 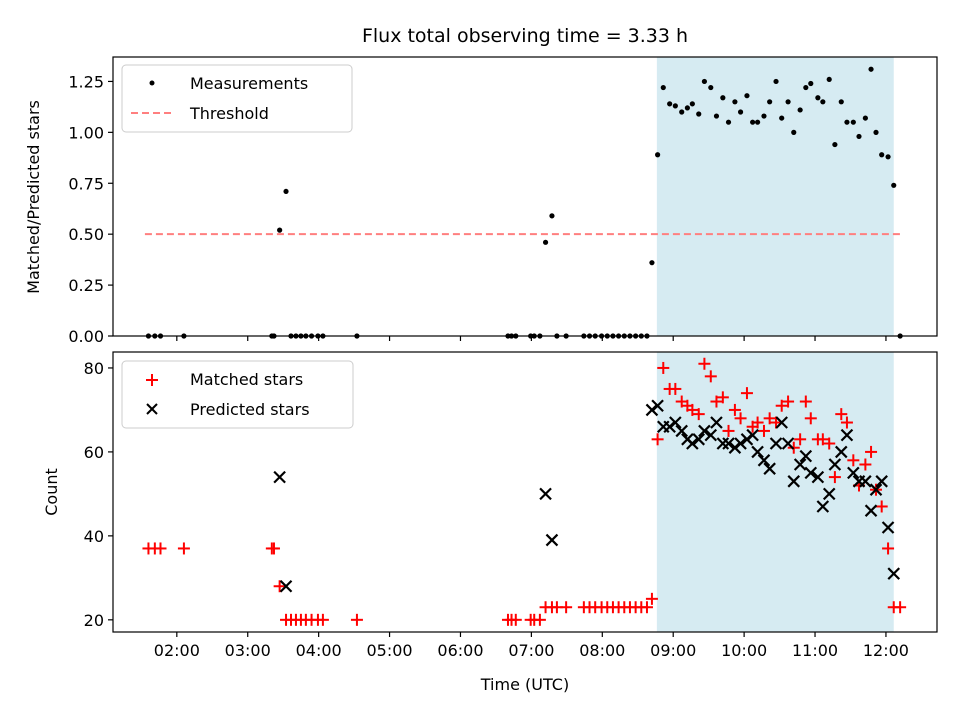 What do you see at coordinates (524, 684) in the screenshot?
I see `x-axis-label: Time (UTC)` at bounding box center [524, 684].